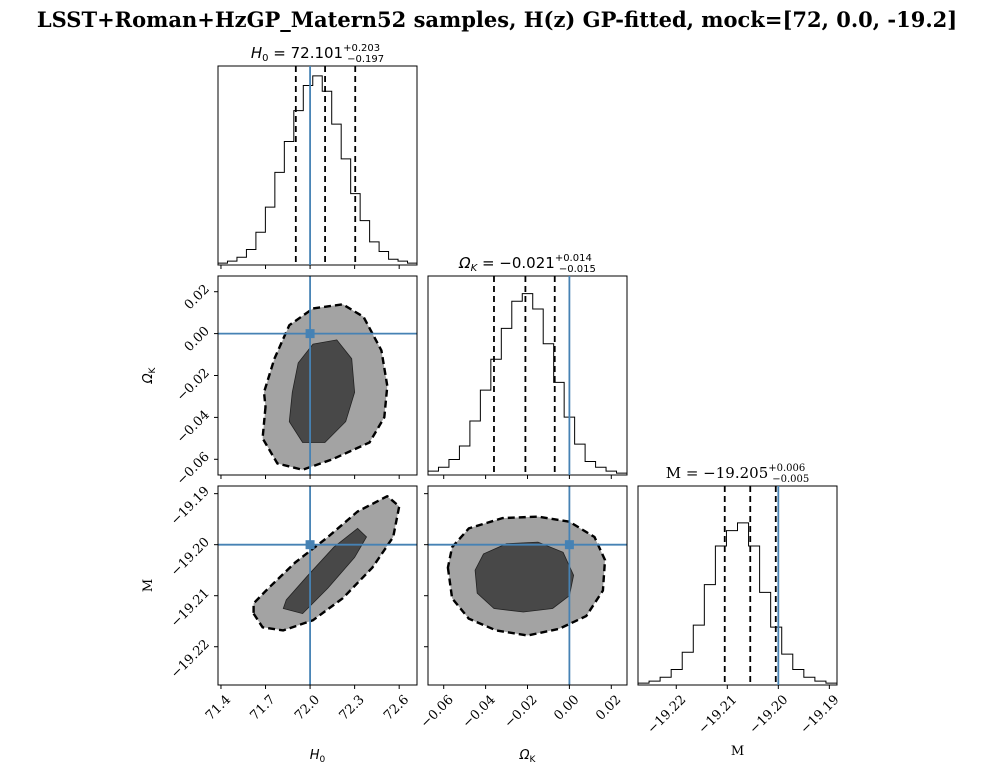  What do you see at coordinates (190, 506) in the screenshot?
I see `cont-H0-M-ytick-label: −19.19` at bounding box center [190, 506].